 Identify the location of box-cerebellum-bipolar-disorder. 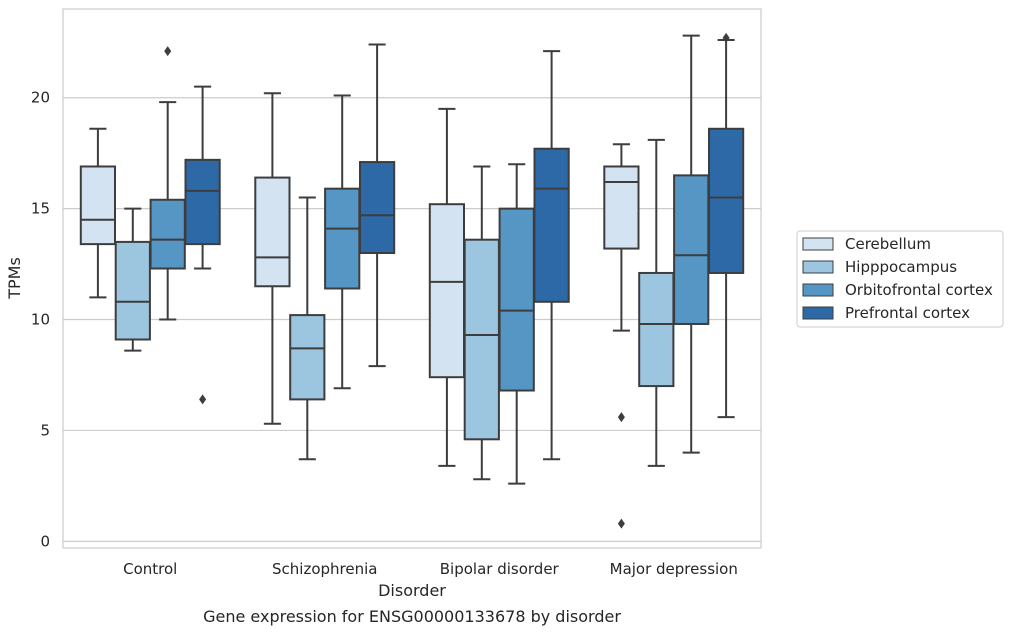
(447, 287).